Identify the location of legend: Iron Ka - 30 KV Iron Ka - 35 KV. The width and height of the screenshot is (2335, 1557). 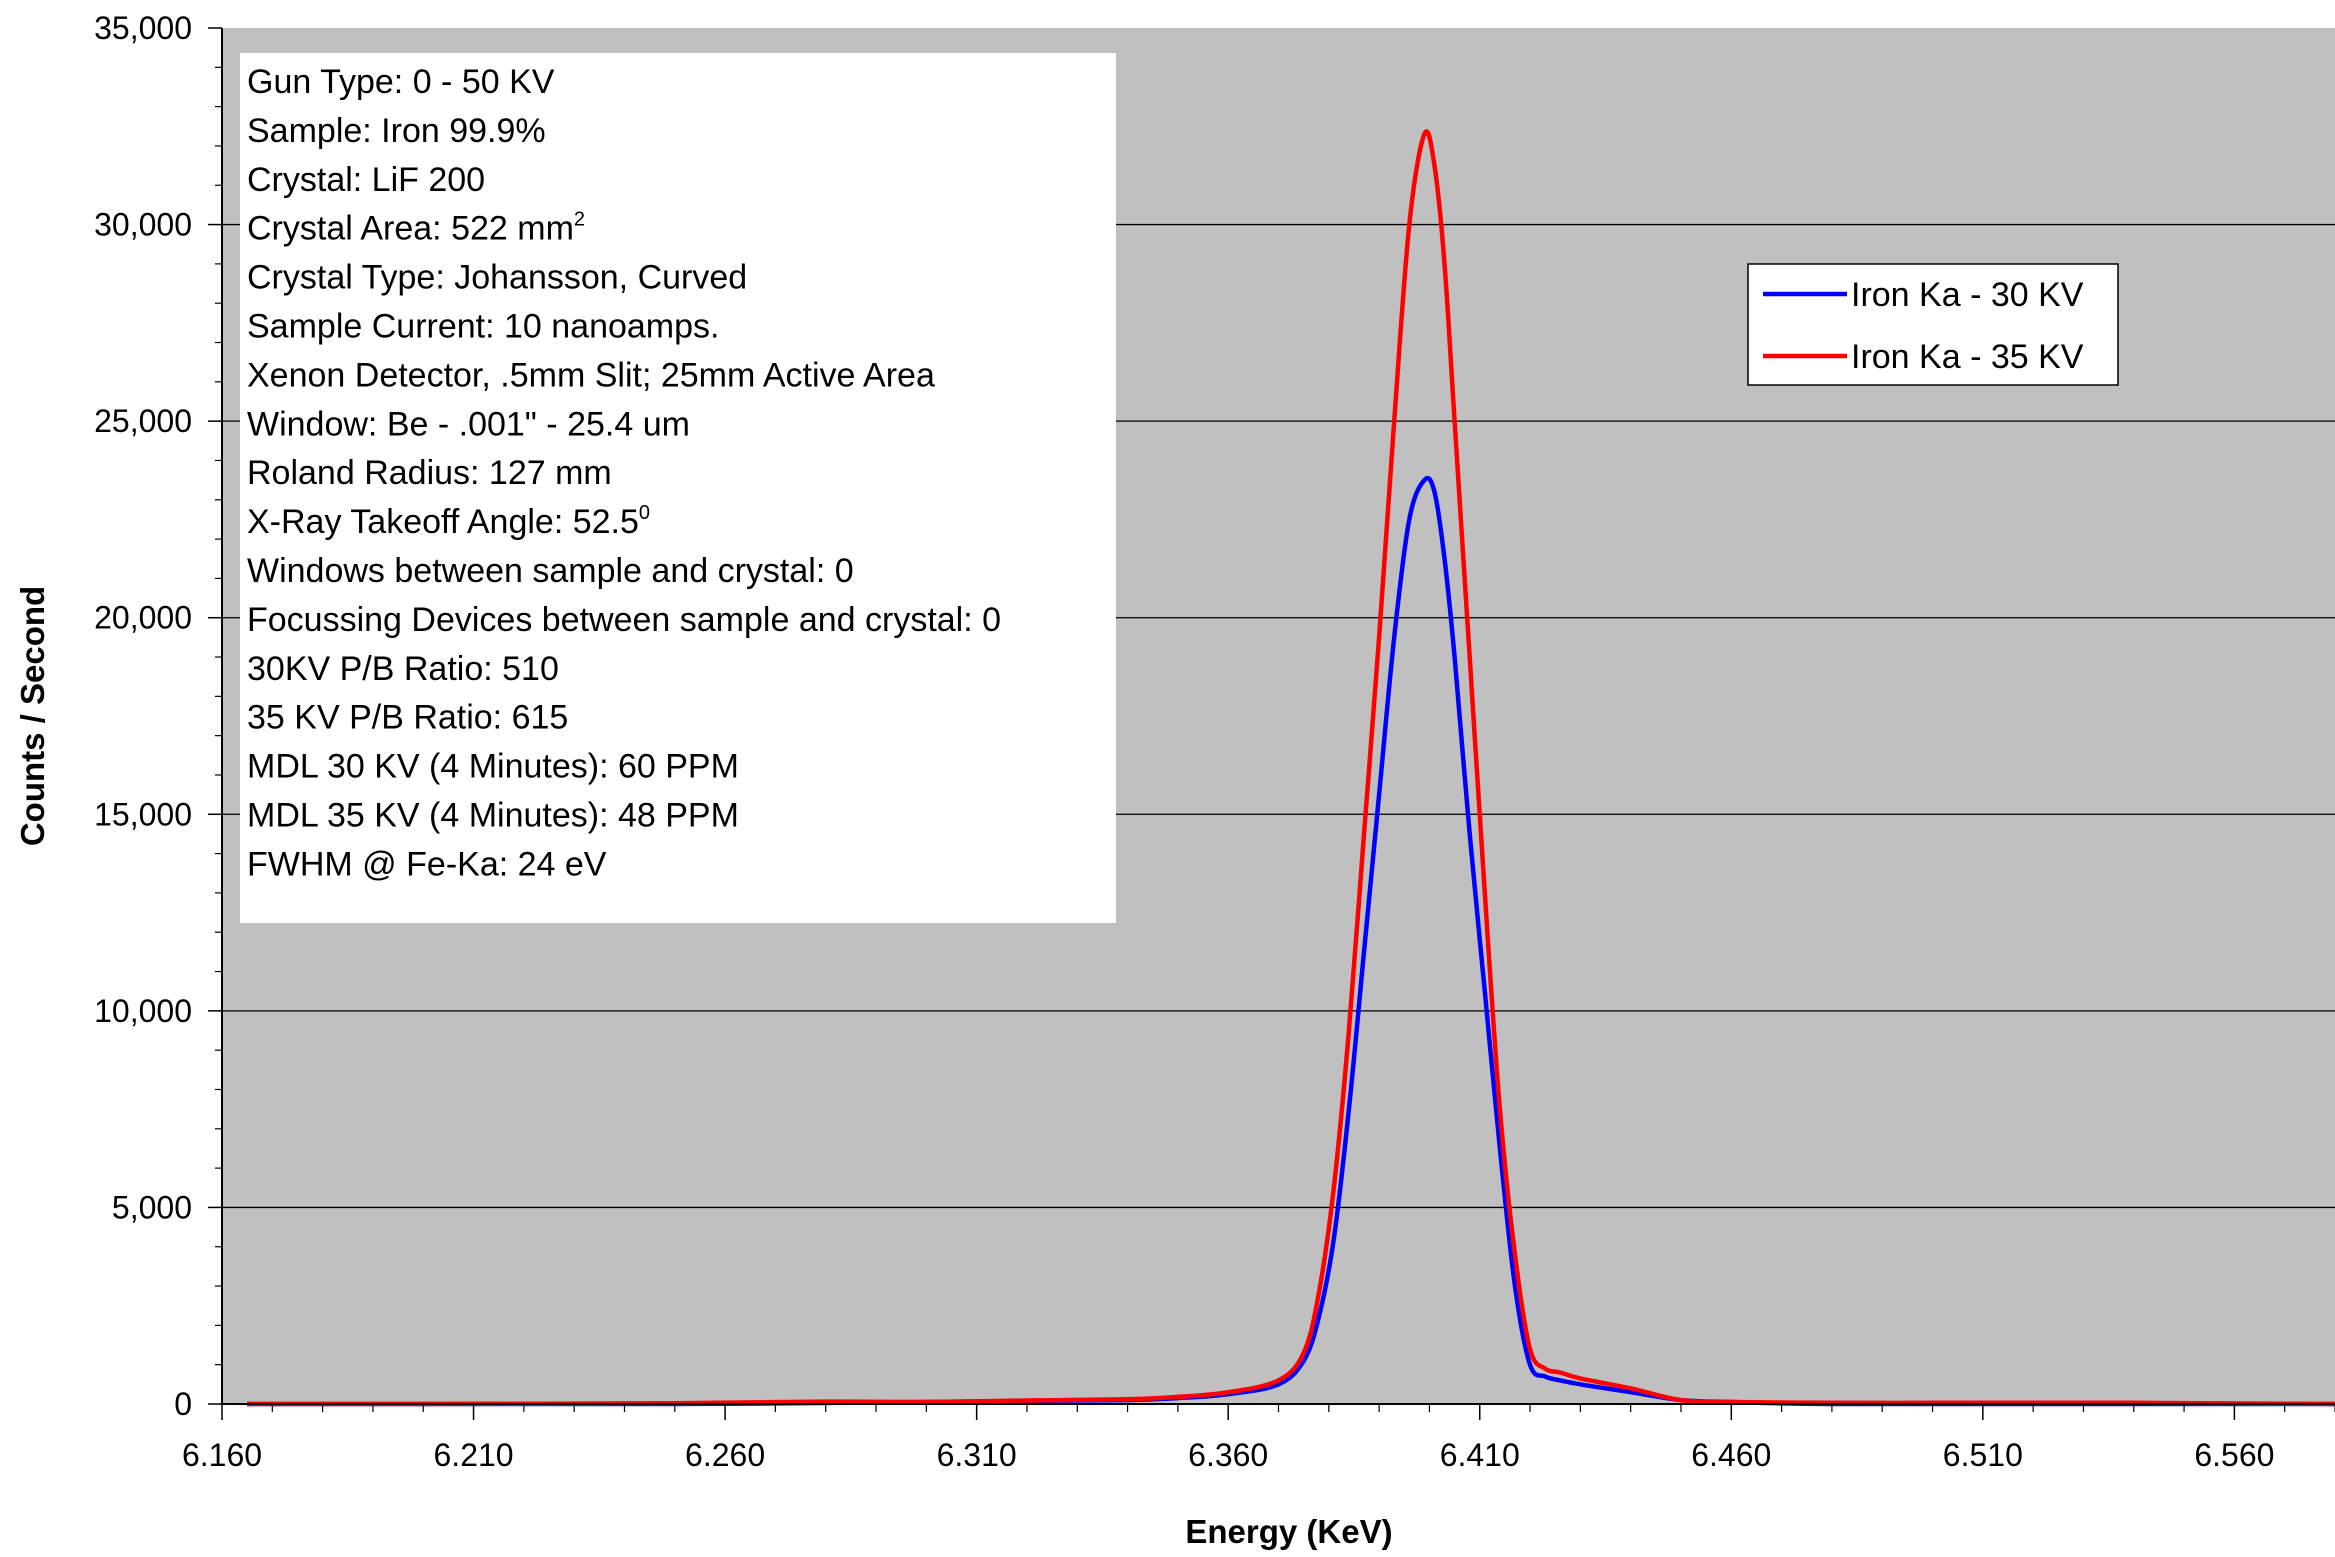
(1933, 324).